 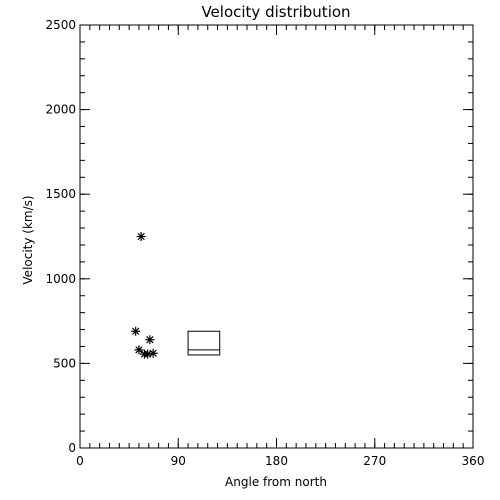 I want to click on x-tick-label: 90, so click(x=178, y=461).